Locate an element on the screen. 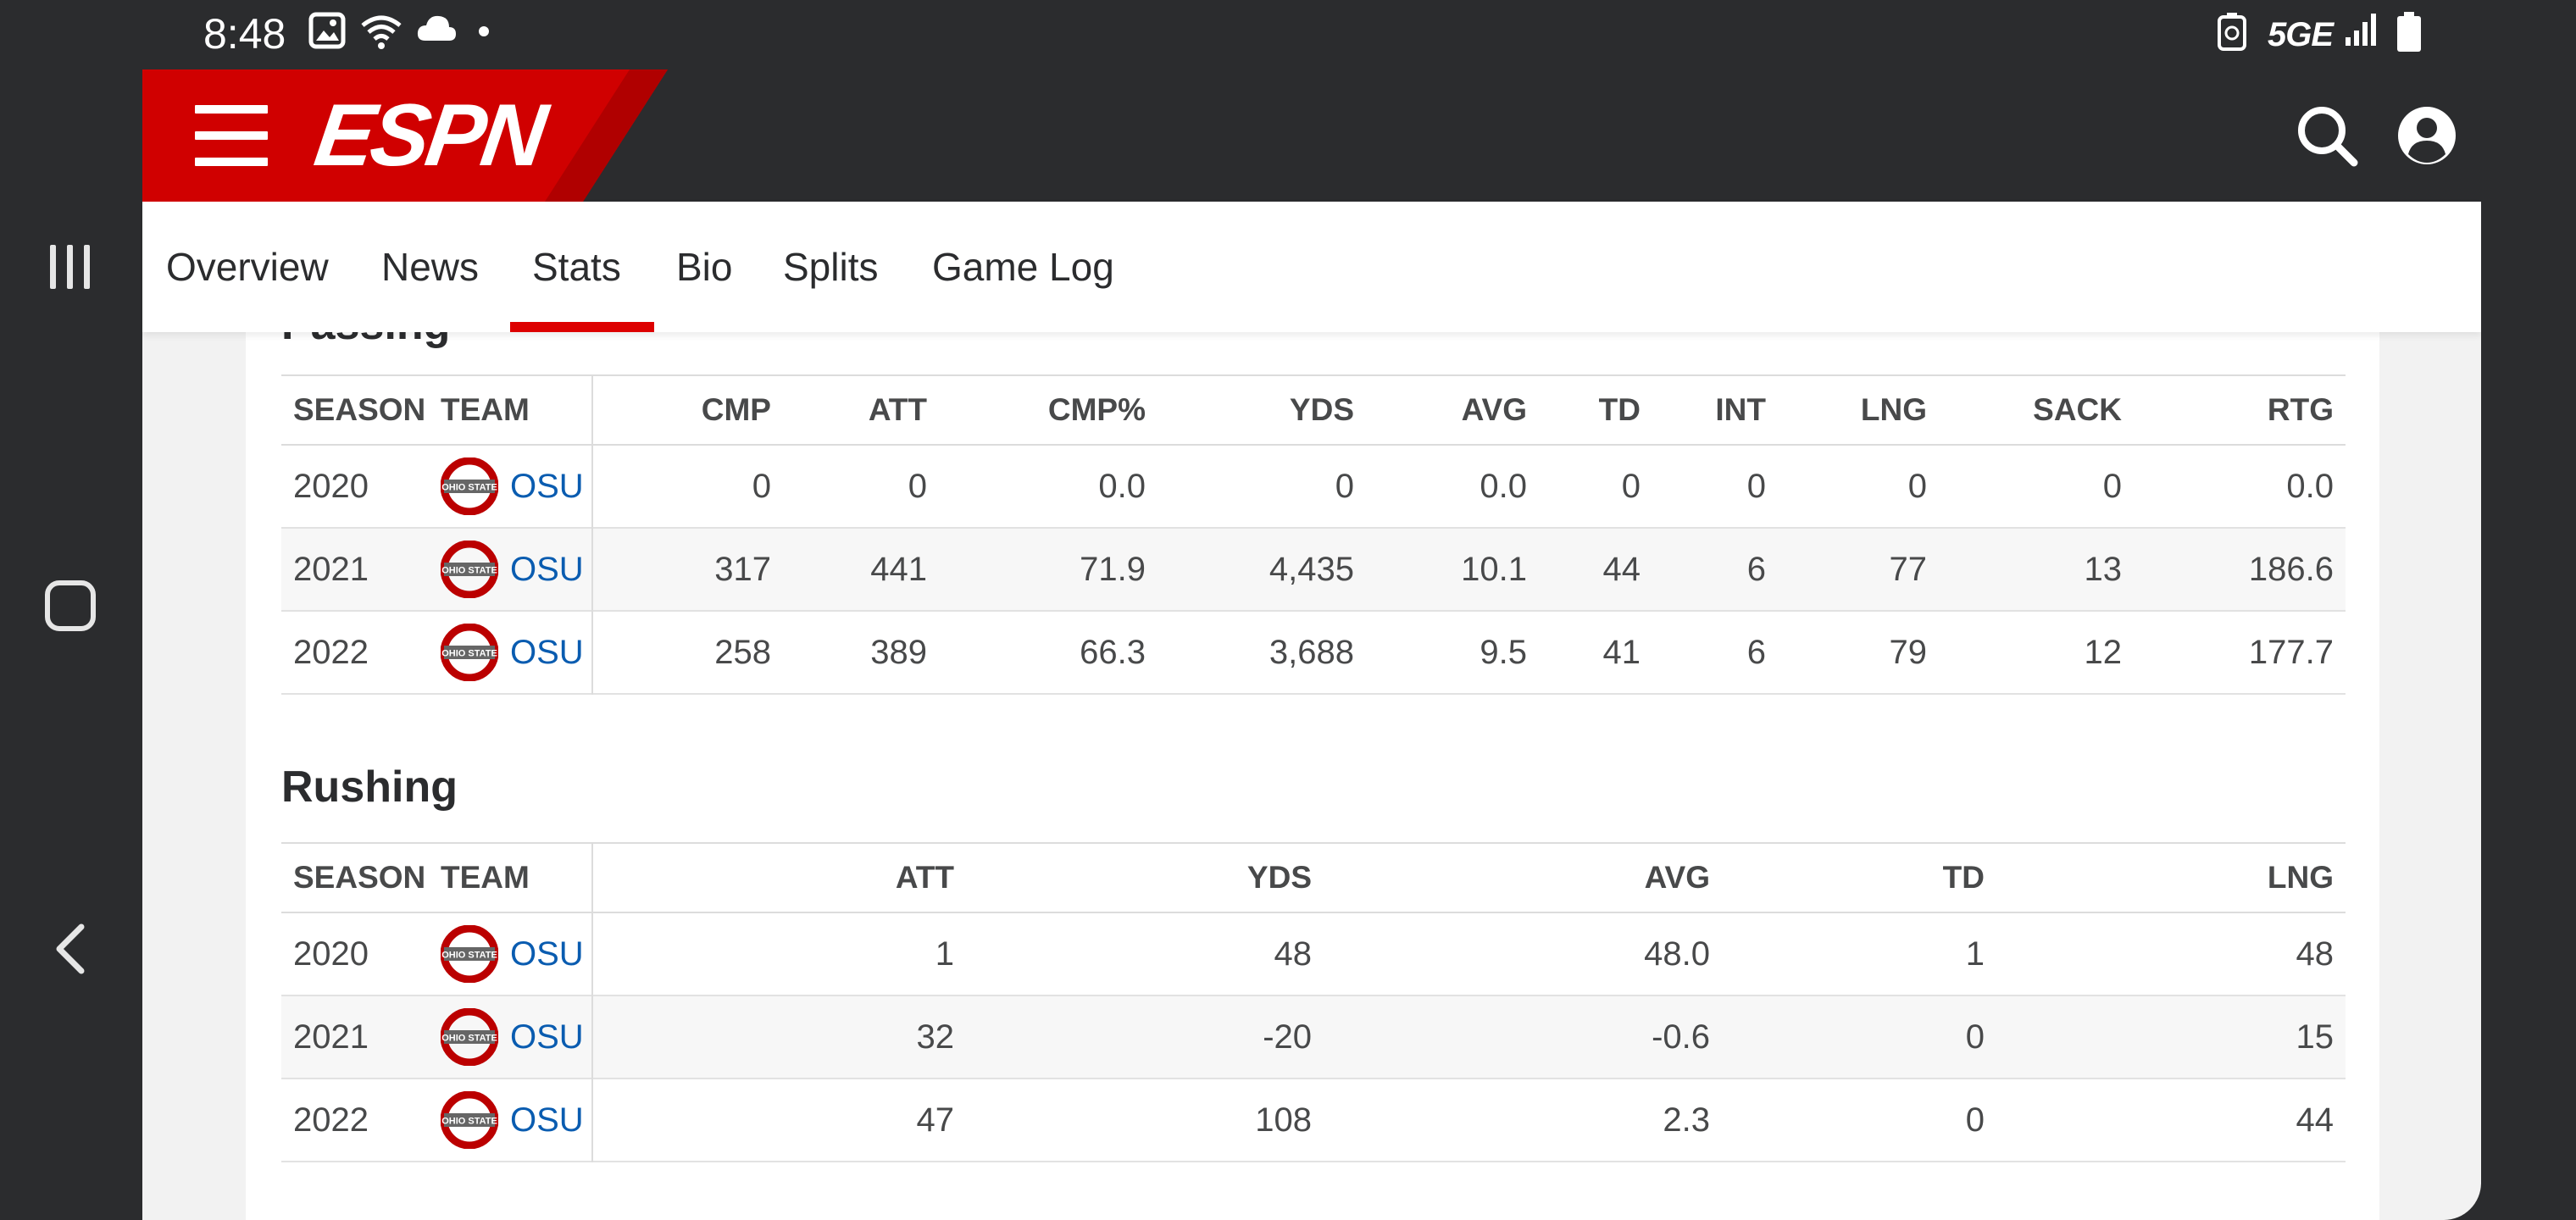  yds-cell: 4,435 is located at coordinates (1311, 569).